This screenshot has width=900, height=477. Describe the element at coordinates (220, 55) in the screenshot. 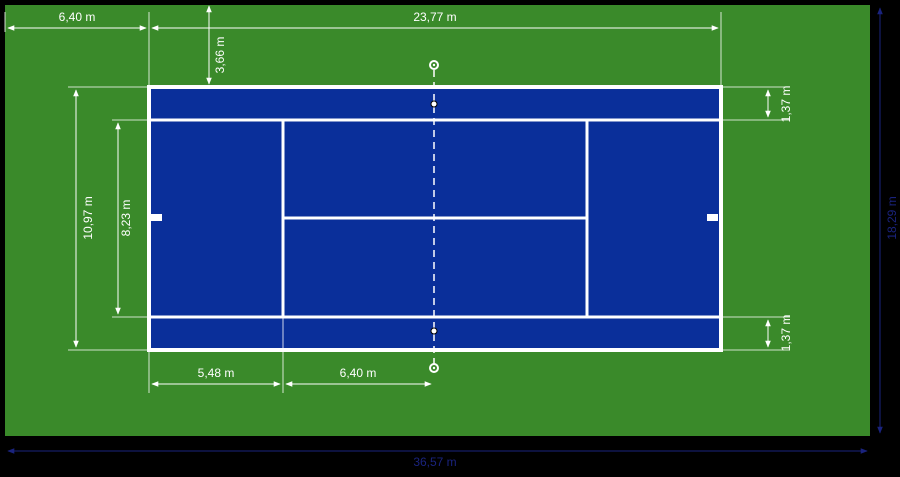

I see `label-runoff-side: 3,66 m` at that location.